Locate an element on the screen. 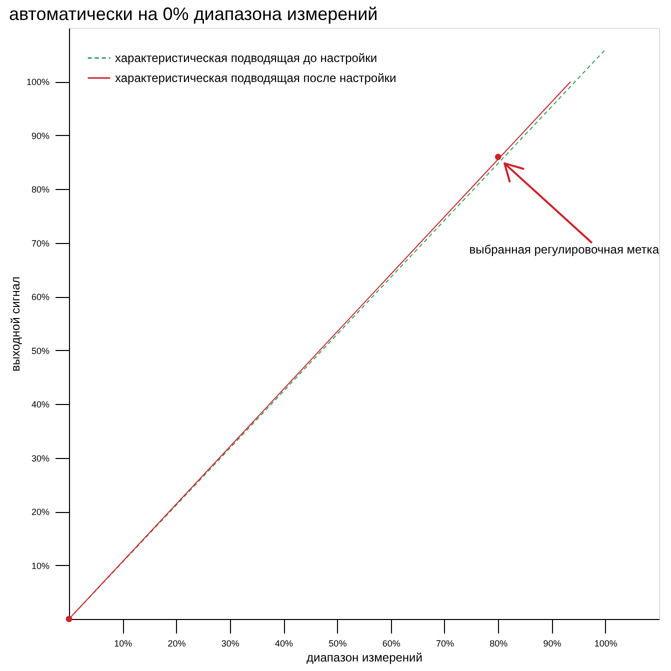 This screenshot has height=671, width=671. x-tick-label: 80% is located at coordinates (499, 643).